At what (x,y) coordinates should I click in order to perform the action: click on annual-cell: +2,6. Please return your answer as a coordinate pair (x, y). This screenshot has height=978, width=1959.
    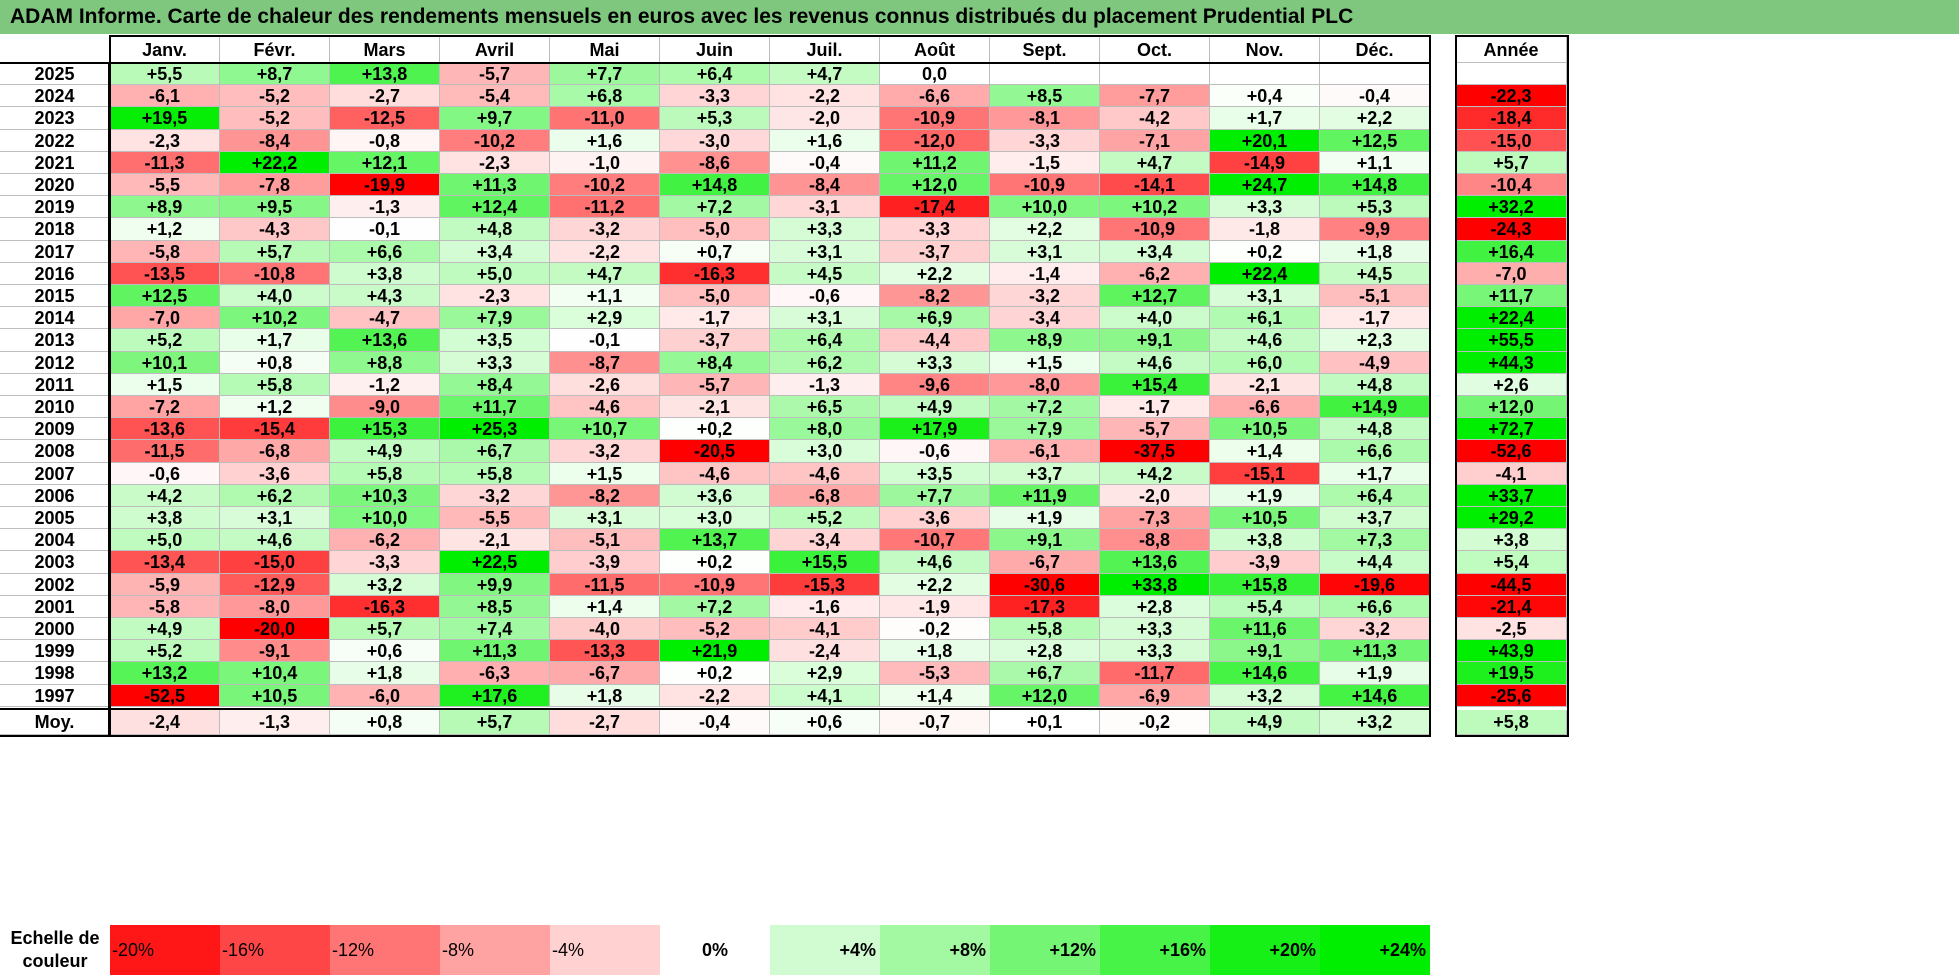
    Looking at the image, I should click on (1511, 384).